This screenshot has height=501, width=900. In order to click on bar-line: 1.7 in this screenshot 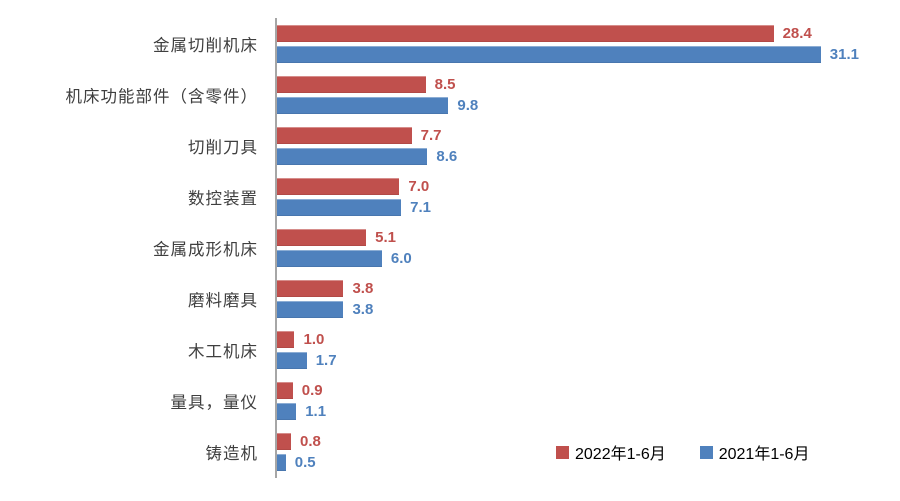, I will do `click(588, 361)`.